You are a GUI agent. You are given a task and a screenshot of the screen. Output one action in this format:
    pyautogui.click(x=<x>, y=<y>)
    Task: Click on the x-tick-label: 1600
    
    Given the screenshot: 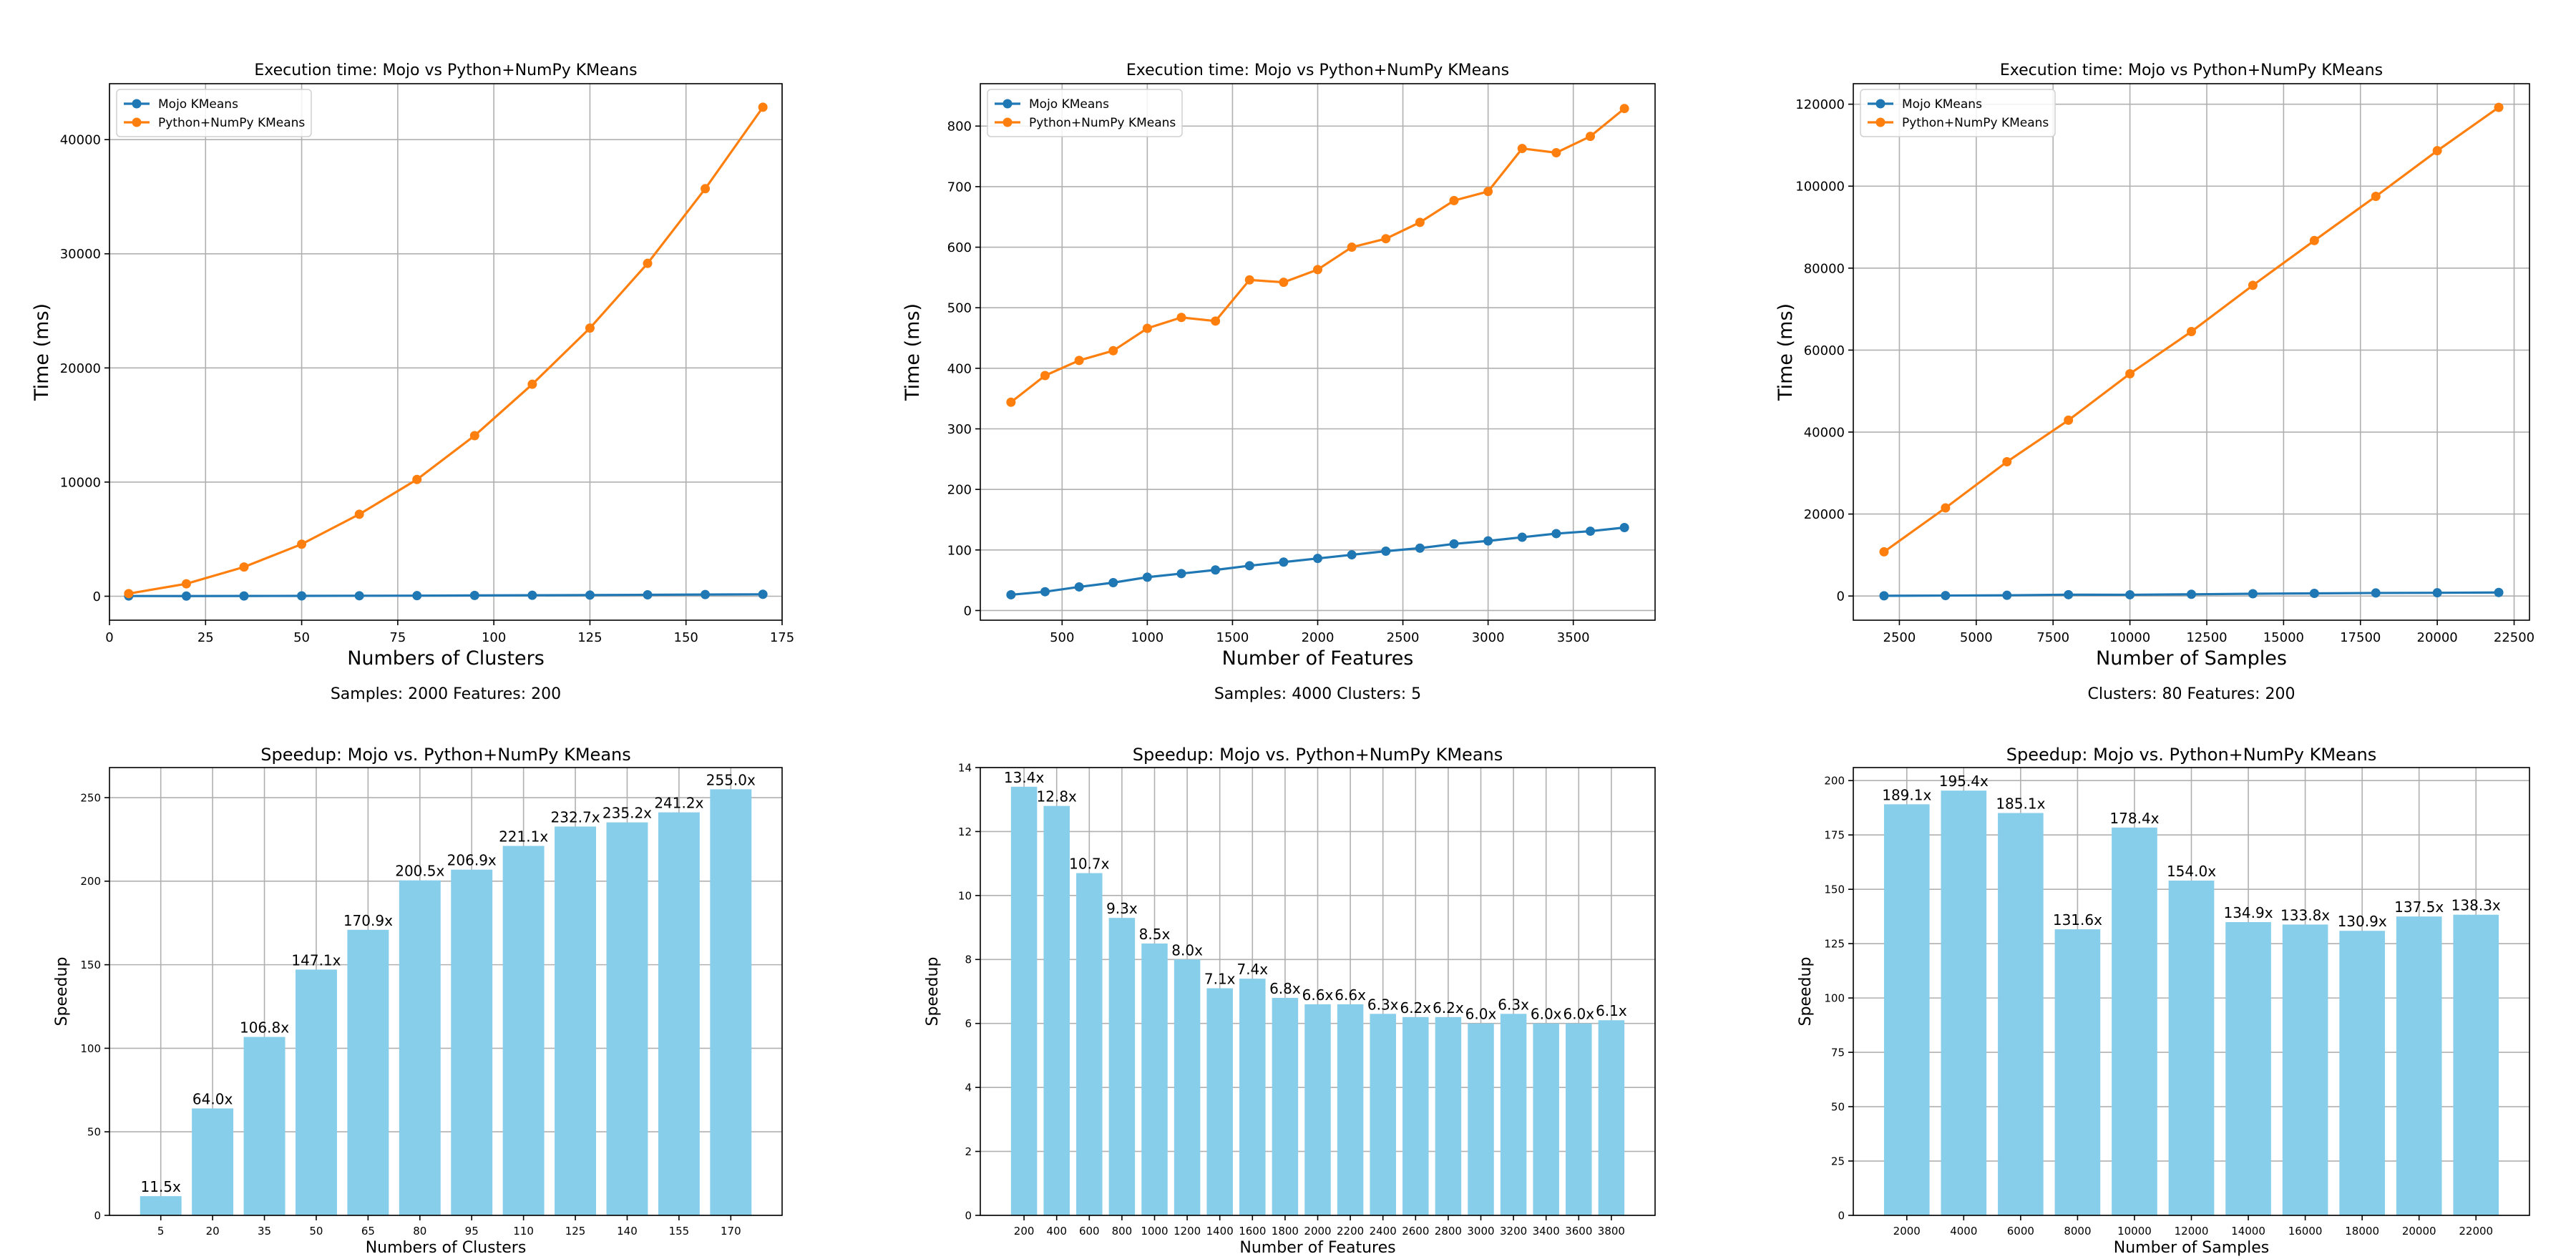 What is the action you would take?
    pyautogui.click(x=1252, y=1231)
    